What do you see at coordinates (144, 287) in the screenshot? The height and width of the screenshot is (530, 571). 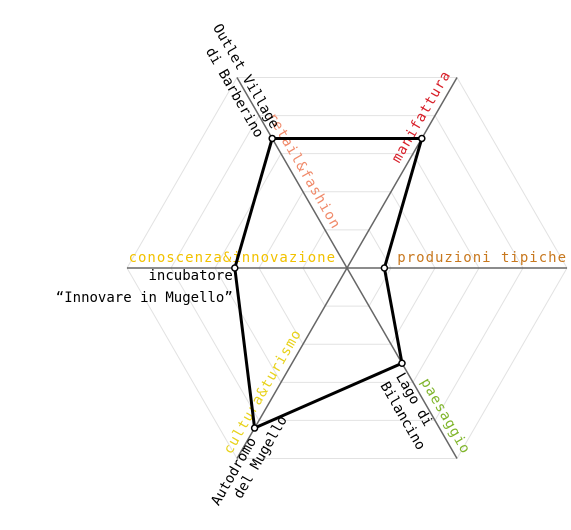 I see `point-label: incubatore “Innovare in Mugello”` at bounding box center [144, 287].